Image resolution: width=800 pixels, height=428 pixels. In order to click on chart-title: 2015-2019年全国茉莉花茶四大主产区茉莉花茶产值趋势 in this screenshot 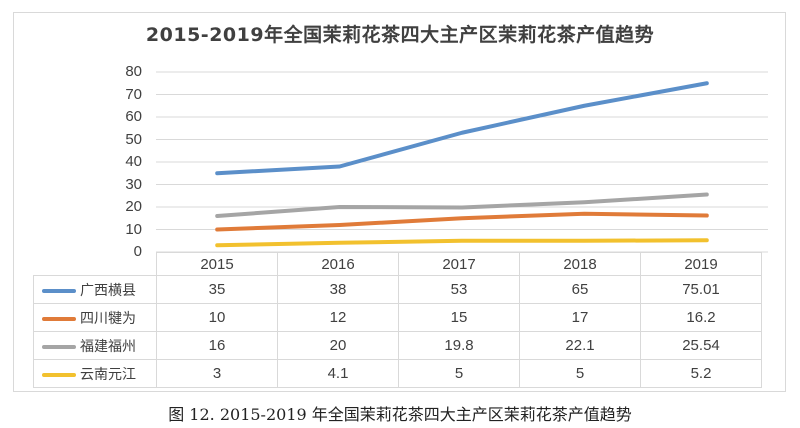, I will do `click(400, 35)`.